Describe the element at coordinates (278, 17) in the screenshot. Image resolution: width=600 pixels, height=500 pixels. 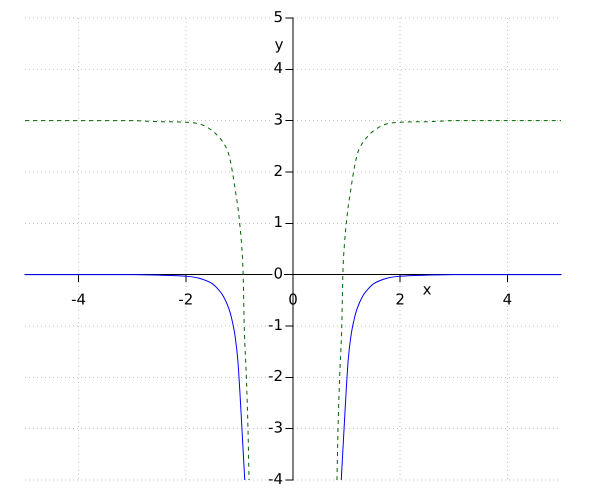
I see `y-tick-label: 5` at that location.